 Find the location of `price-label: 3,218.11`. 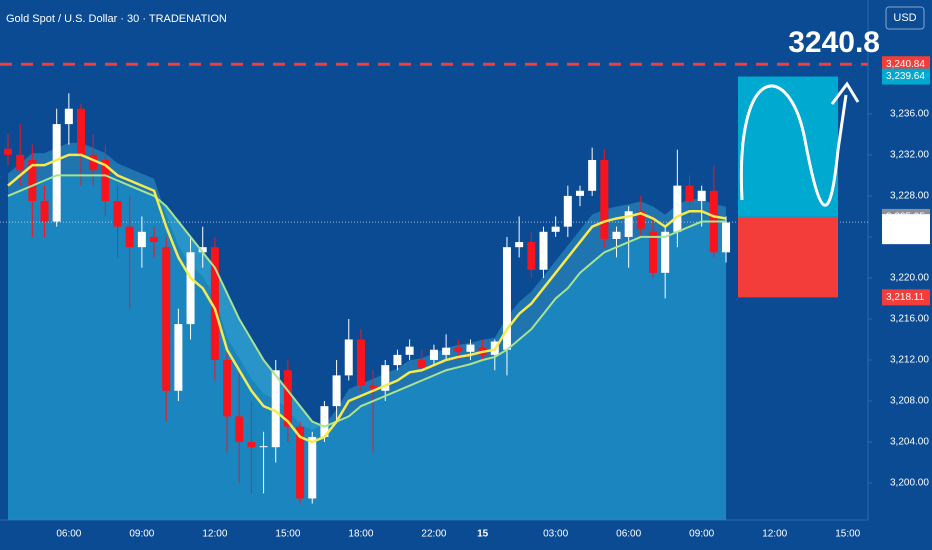

price-label: 3,218.11 is located at coordinates (905, 297).